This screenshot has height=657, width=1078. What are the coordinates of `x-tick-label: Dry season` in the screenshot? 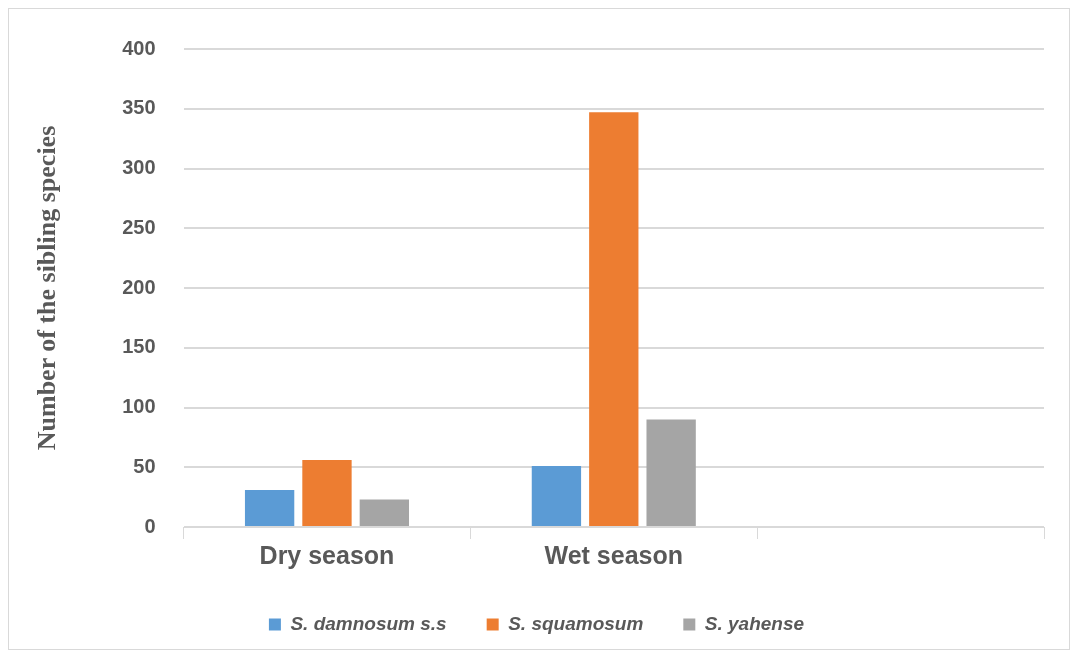 It's located at (327, 554).